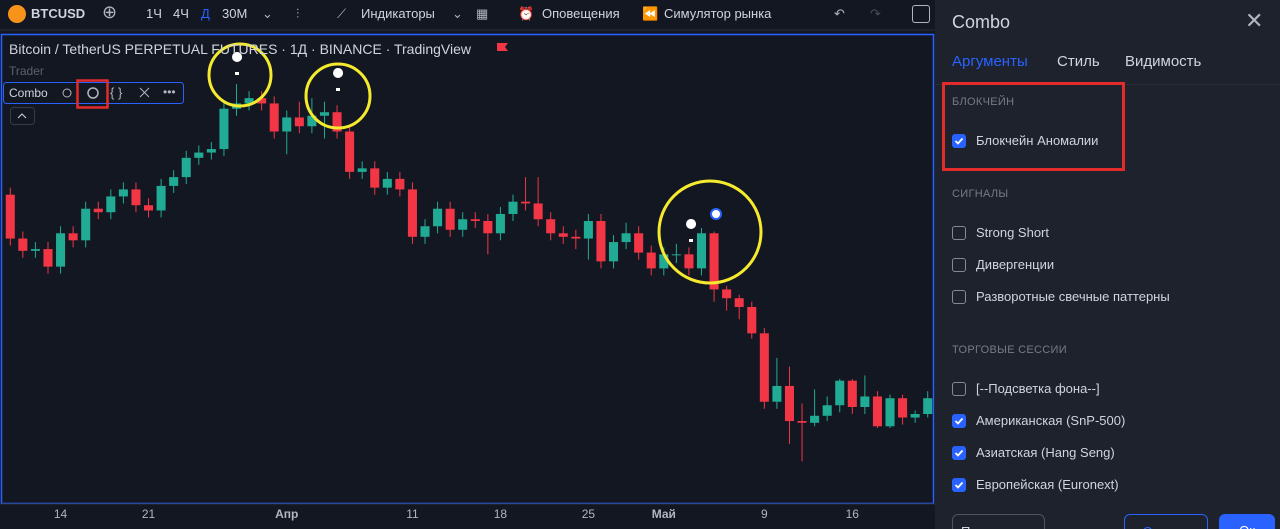 The height and width of the screenshot is (529, 1280). What do you see at coordinates (839, 13) in the screenshot?
I see `undo-button: ↶` at bounding box center [839, 13].